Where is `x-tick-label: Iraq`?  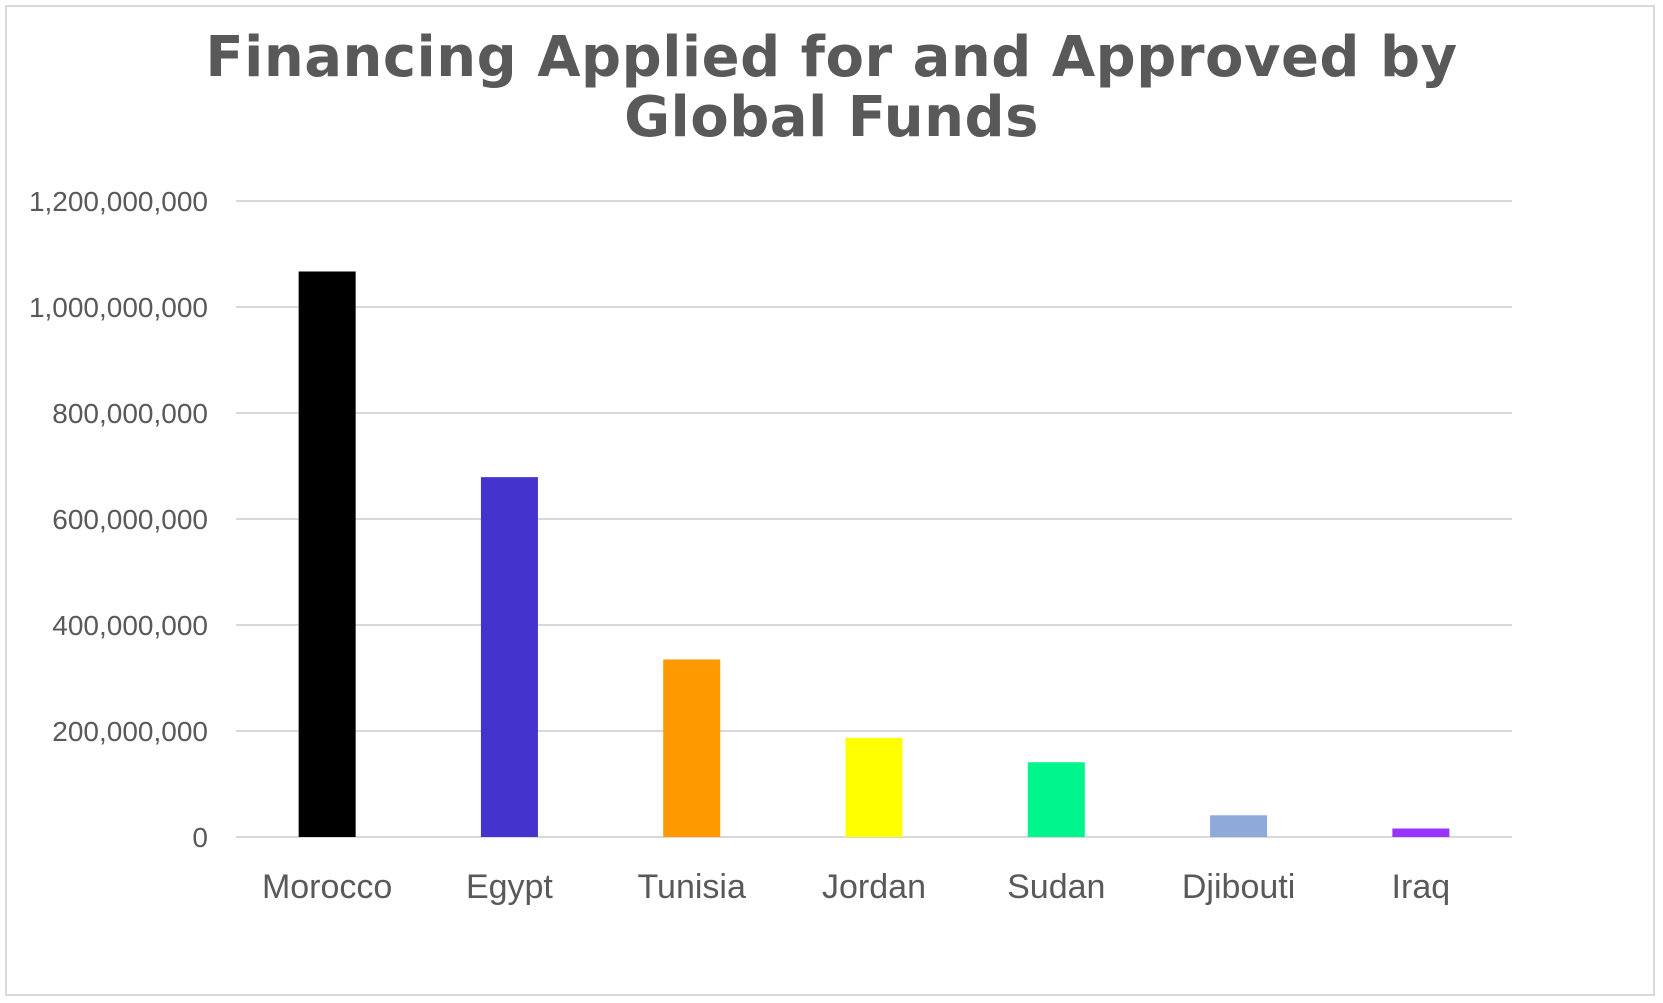
x-tick-label: Iraq is located at coordinates (1421, 887).